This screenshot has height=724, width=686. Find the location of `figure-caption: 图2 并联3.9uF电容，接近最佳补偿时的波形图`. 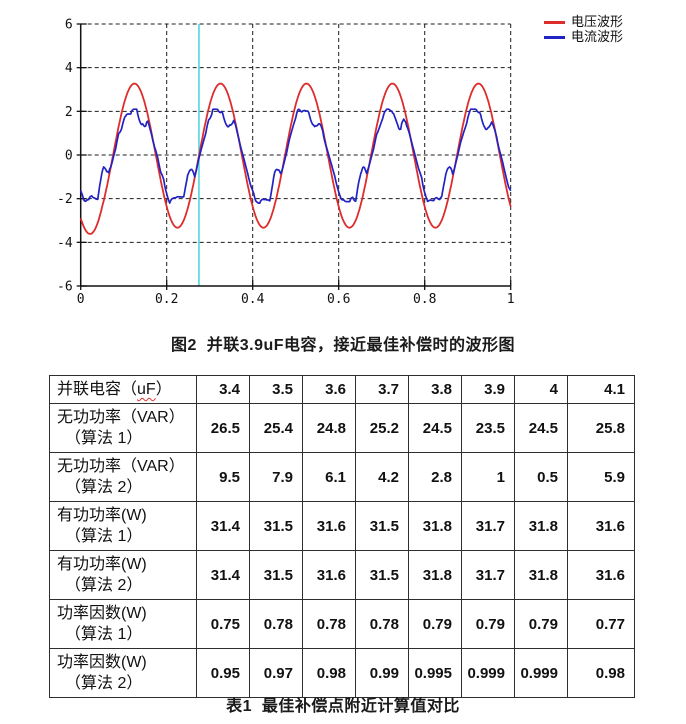

figure-caption: 图2 并联3.9uF电容，接近最佳补偿时的波形图 is located at coordinates (343, 345).